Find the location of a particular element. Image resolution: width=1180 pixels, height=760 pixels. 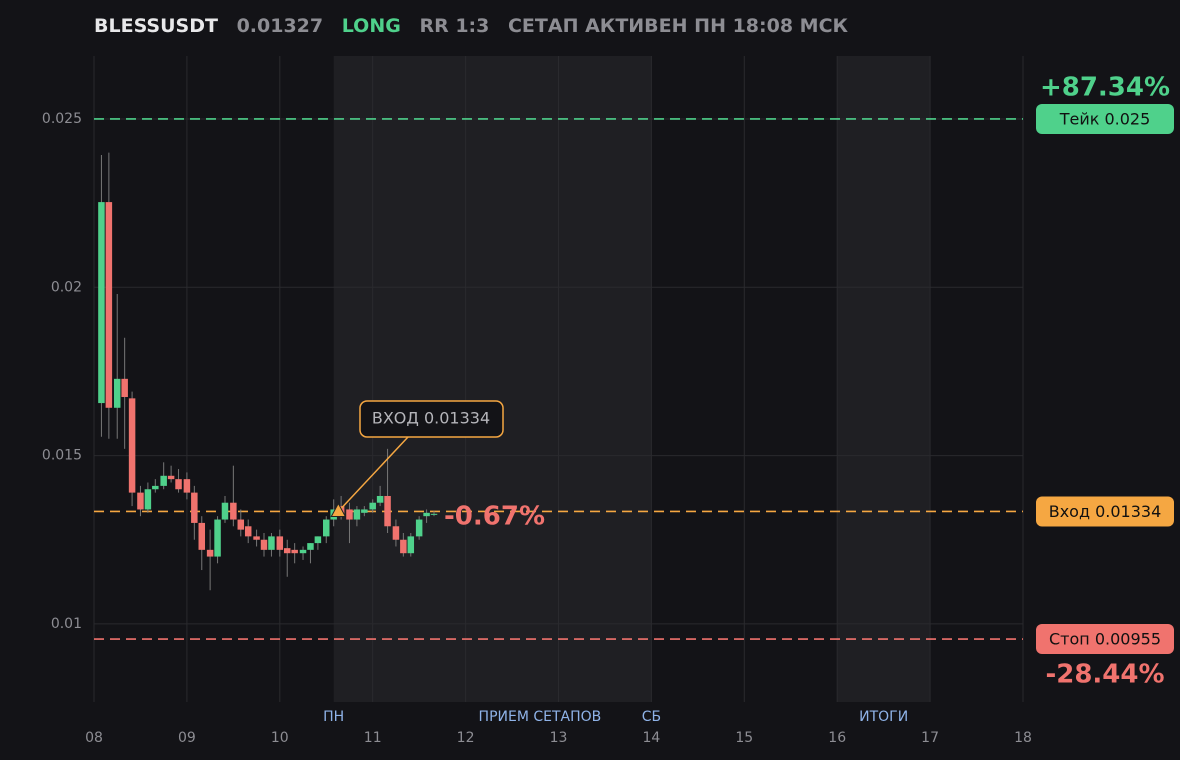

status: СЕТАП АКТИВЕН ПН 18:08 МСК is located at coordinates (678, 26).